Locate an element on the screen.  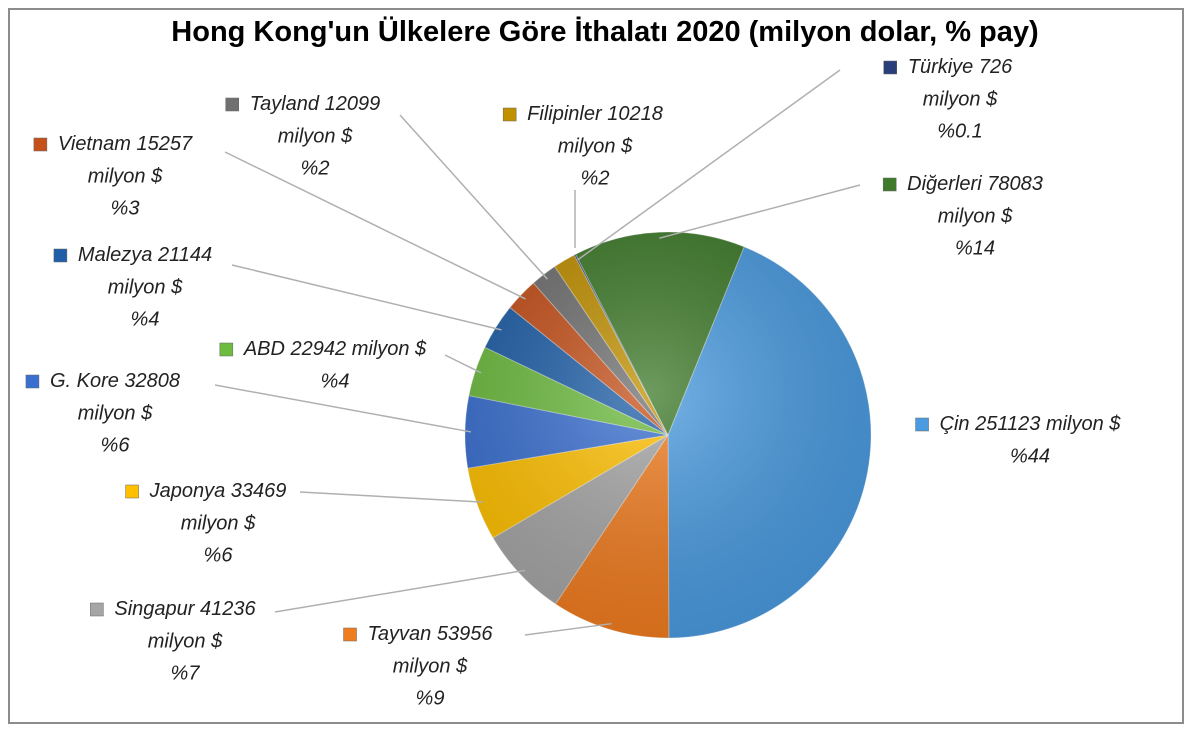
data-label: G. Kore 32808 is located at coordinates (115, 381).